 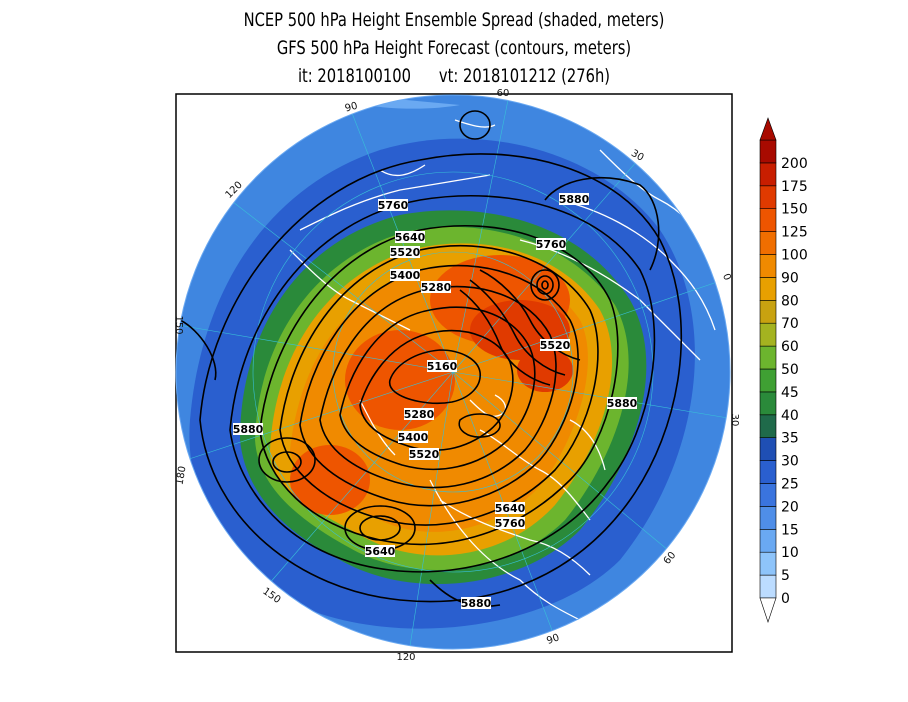 I want to click on colorbar-tick-label: 40, so click(x=790, y=416).